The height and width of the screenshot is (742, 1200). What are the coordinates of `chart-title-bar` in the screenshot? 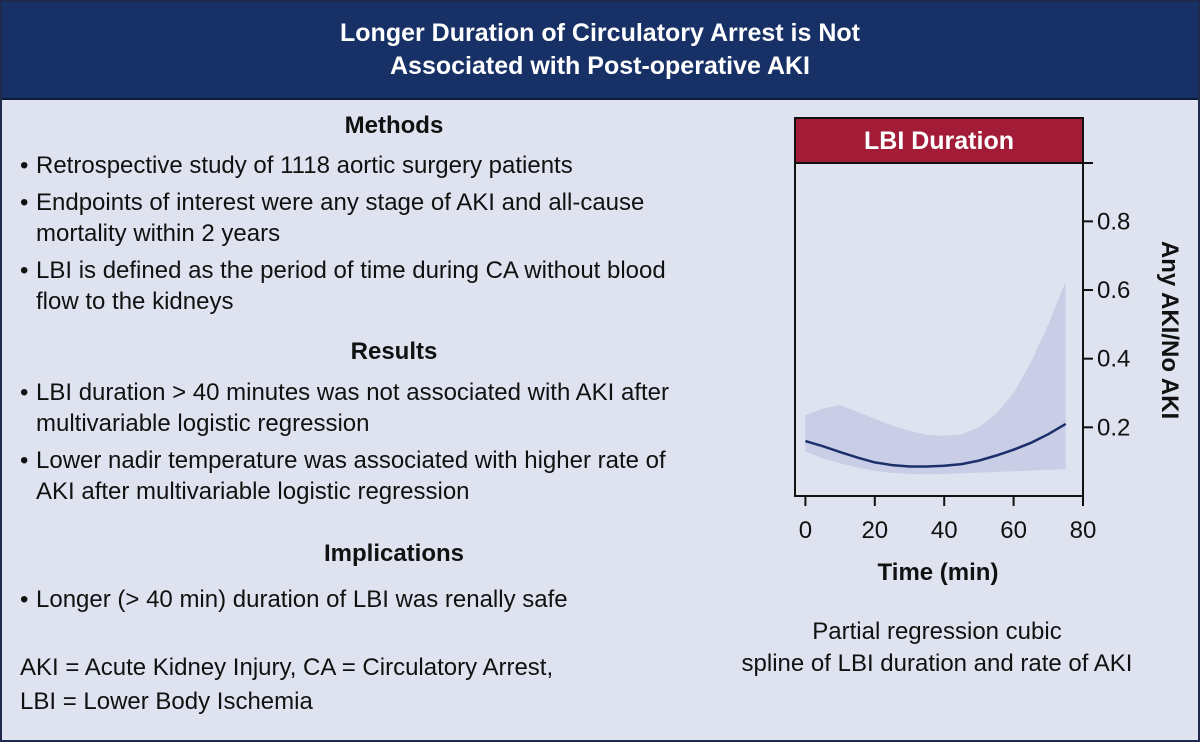 It's located at (939, 140).